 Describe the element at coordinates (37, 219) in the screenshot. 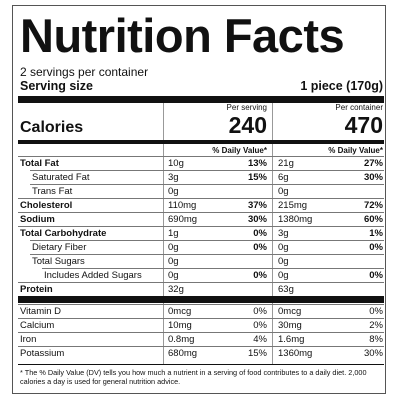

I see `nutrient-name: Sodium` at that location.